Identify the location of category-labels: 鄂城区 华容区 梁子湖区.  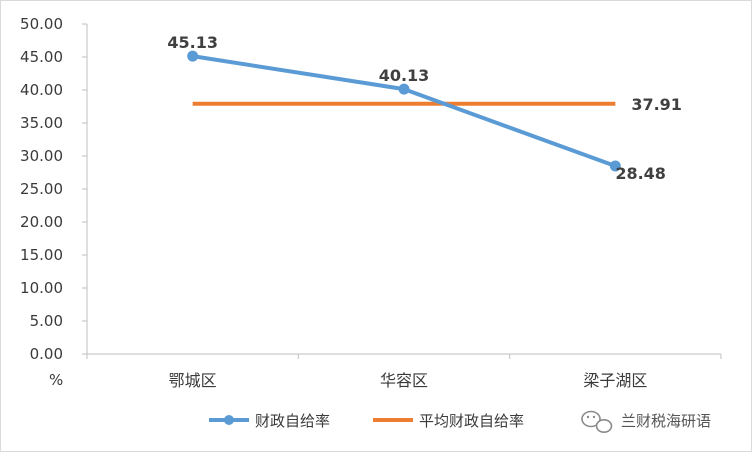
(408, 380).